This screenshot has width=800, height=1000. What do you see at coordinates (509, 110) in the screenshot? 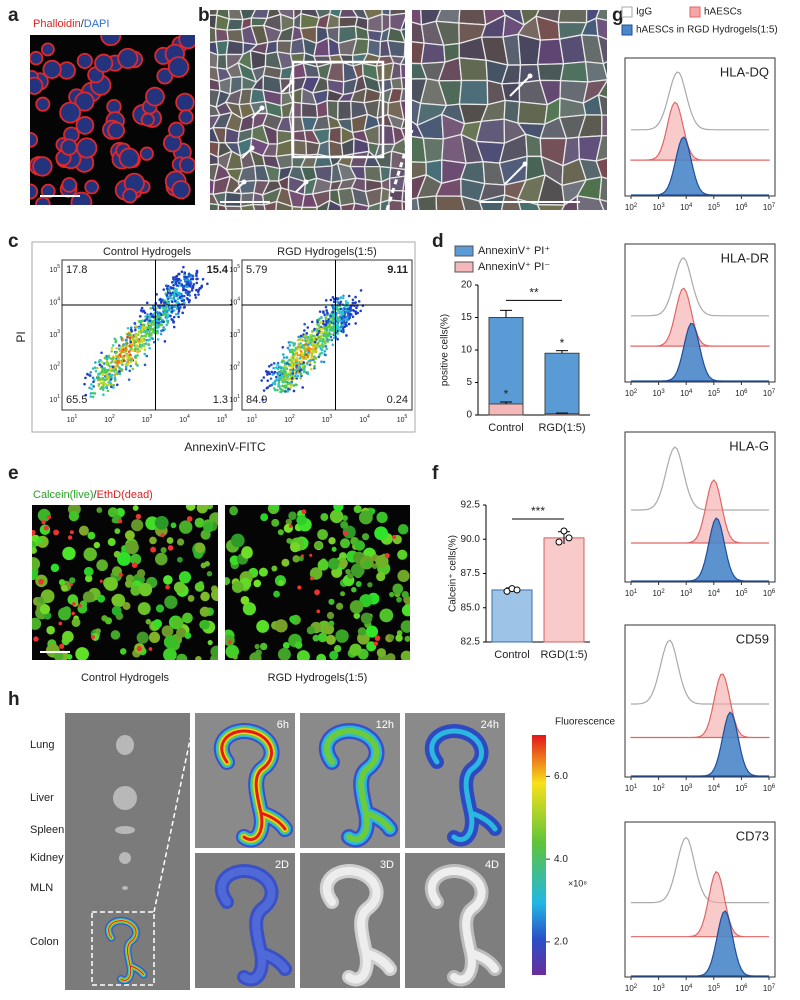
I see `sem-cells` at bounding box center [509, 110].